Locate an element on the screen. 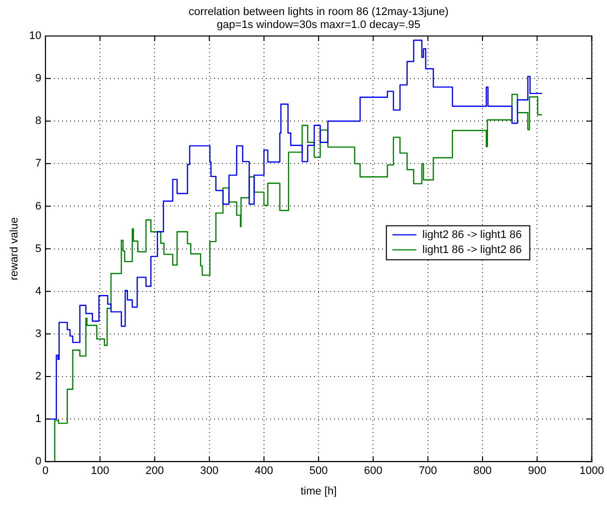 Image resolution: width=607 pixels, height=506 pixels. y-tick-label: 8 is located at coordinates (38, 121).